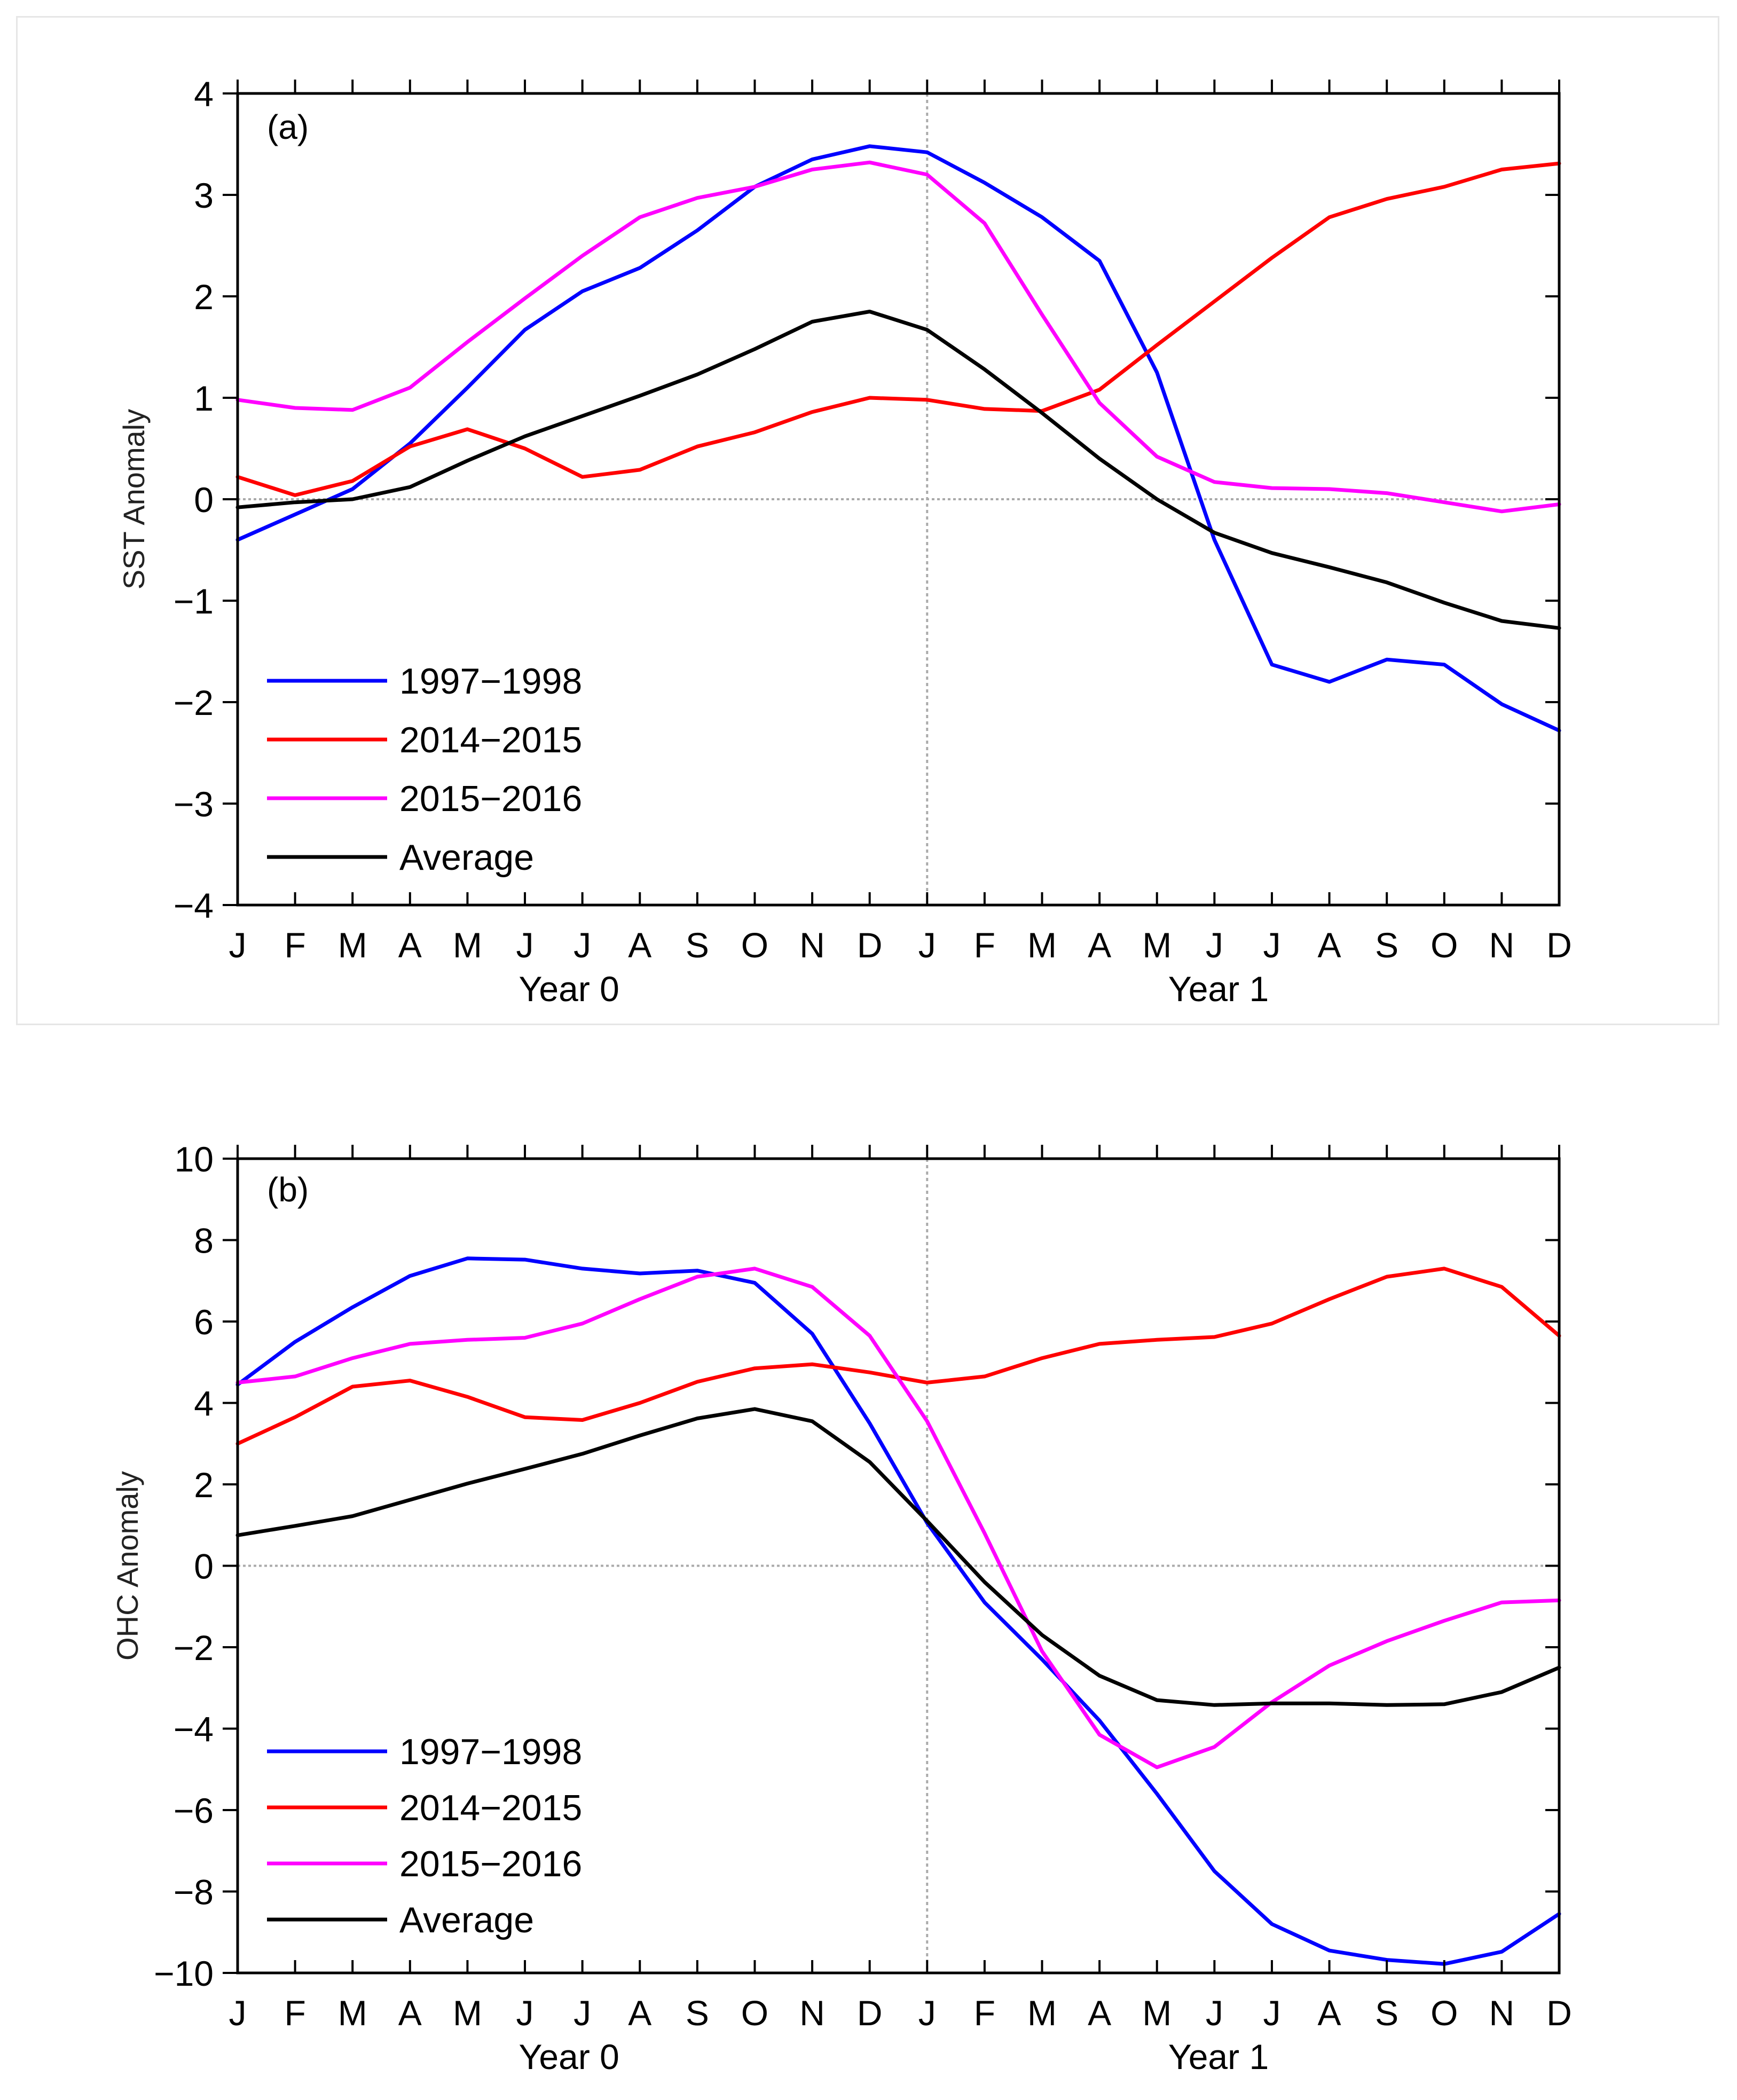  I want to click on y-axis-title: OHC Anomaly, so click(128, 1566).